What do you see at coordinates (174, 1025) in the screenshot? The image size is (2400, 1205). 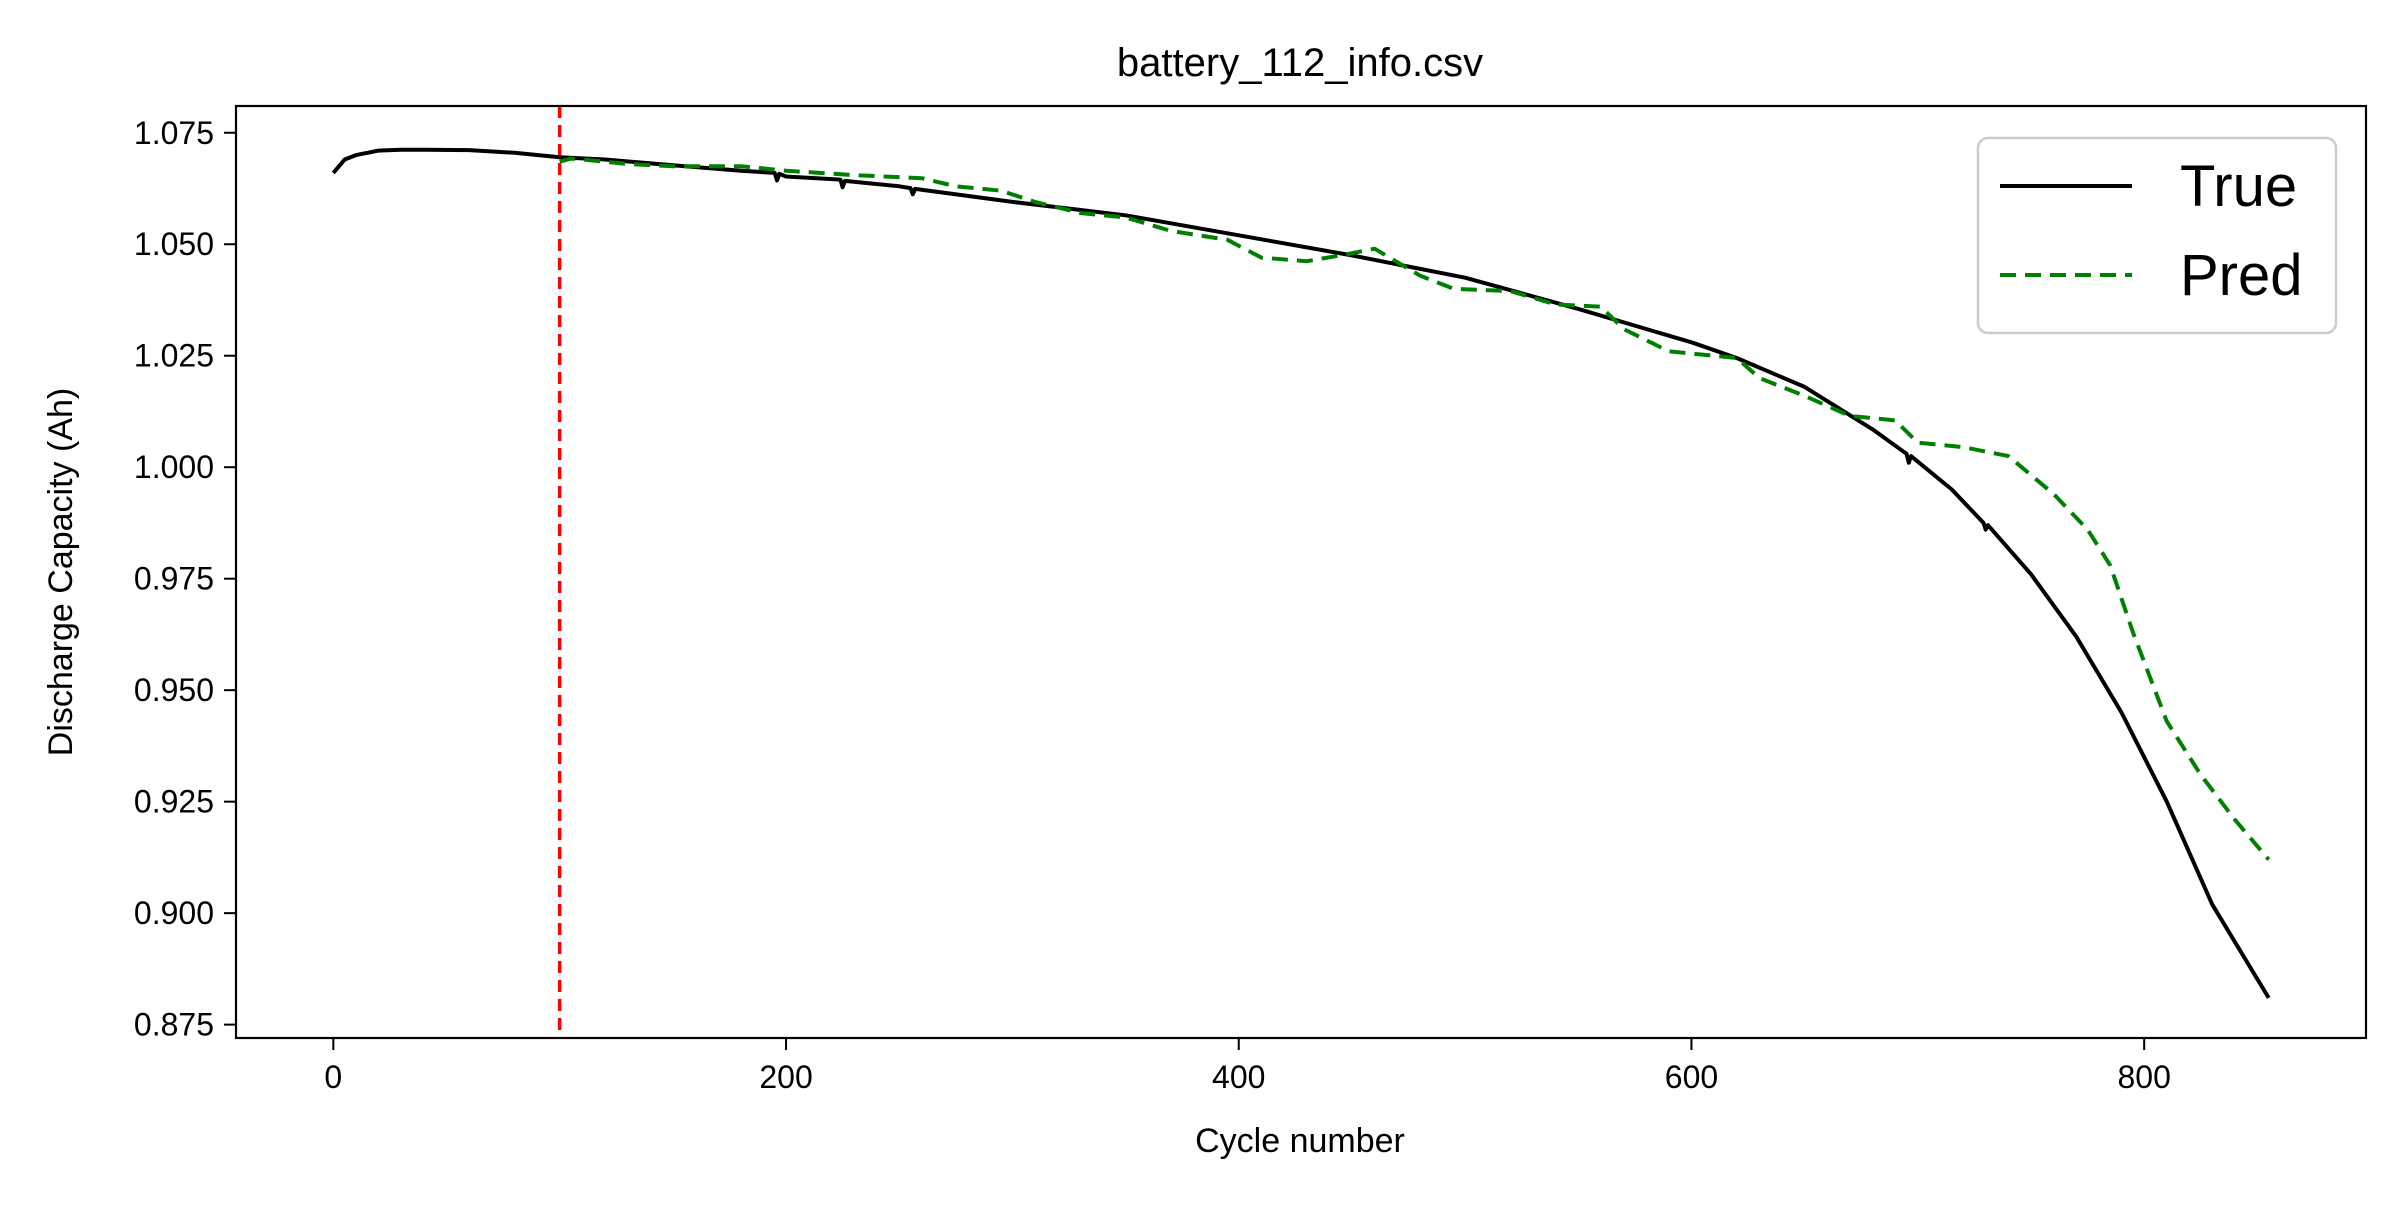 I see `y-tick-label: 0.875` at bounding box center [174, 1025].